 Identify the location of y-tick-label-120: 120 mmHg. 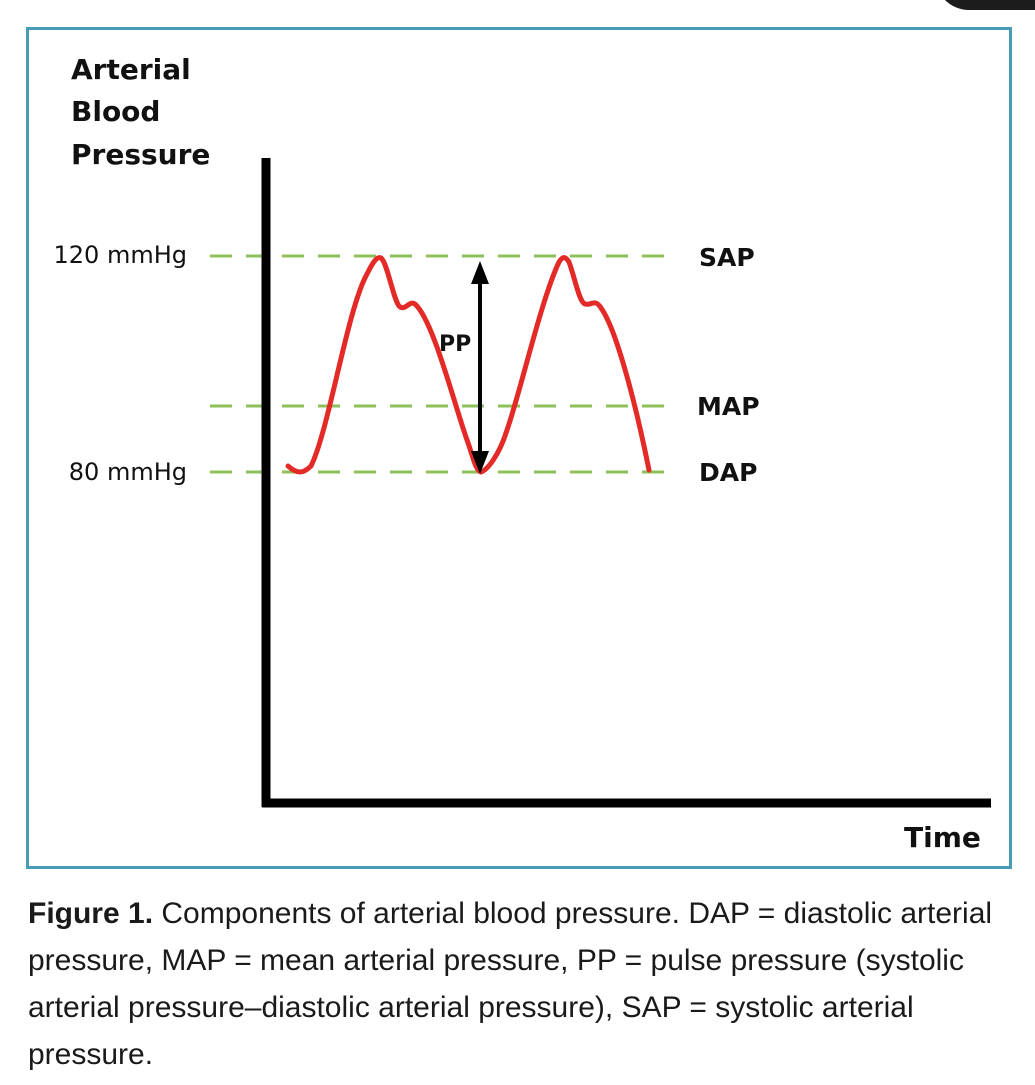
(120, 255).